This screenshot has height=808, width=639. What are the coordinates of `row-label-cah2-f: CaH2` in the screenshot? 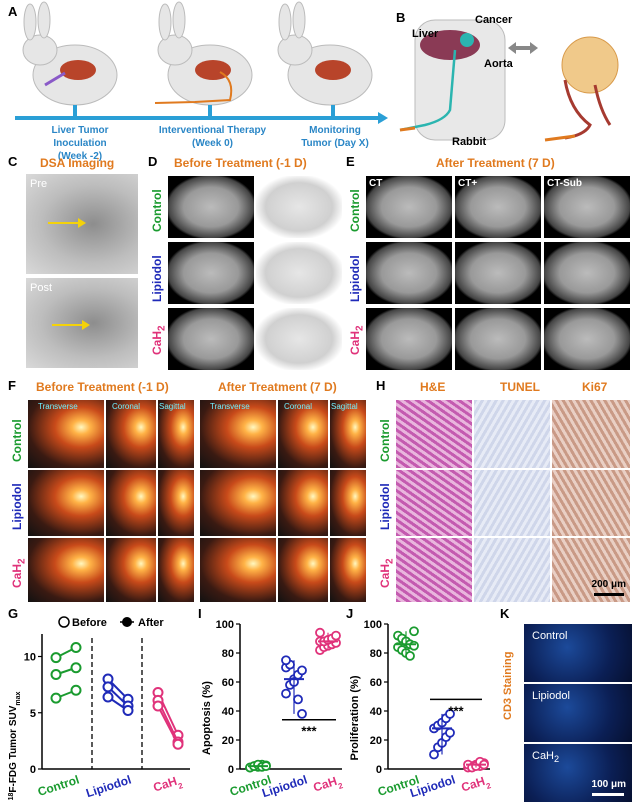 It's located at (18, 573).